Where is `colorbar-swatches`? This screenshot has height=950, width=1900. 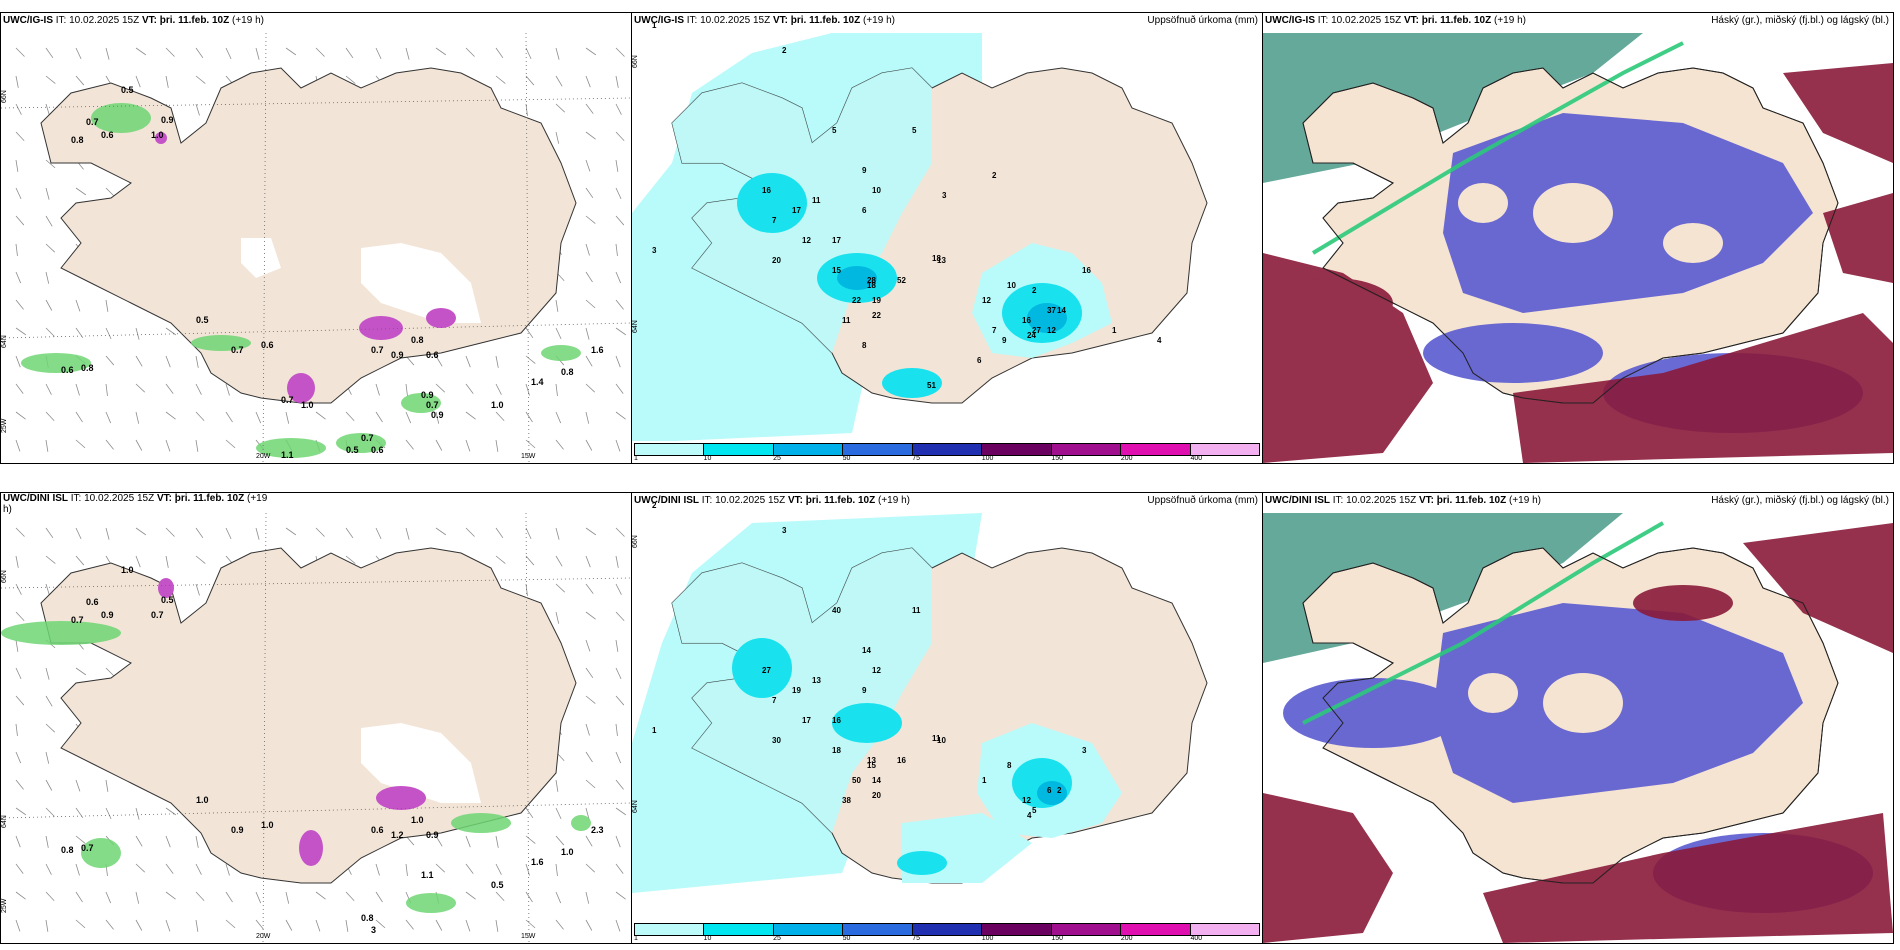 colorbar-swatches is located at coordinates (947, 929).